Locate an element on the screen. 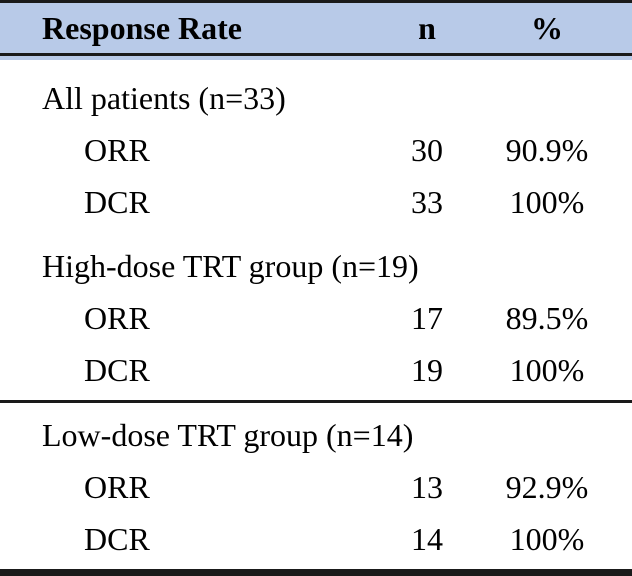  table-row: DCR 33 100% is located at coordinates (316, 202).